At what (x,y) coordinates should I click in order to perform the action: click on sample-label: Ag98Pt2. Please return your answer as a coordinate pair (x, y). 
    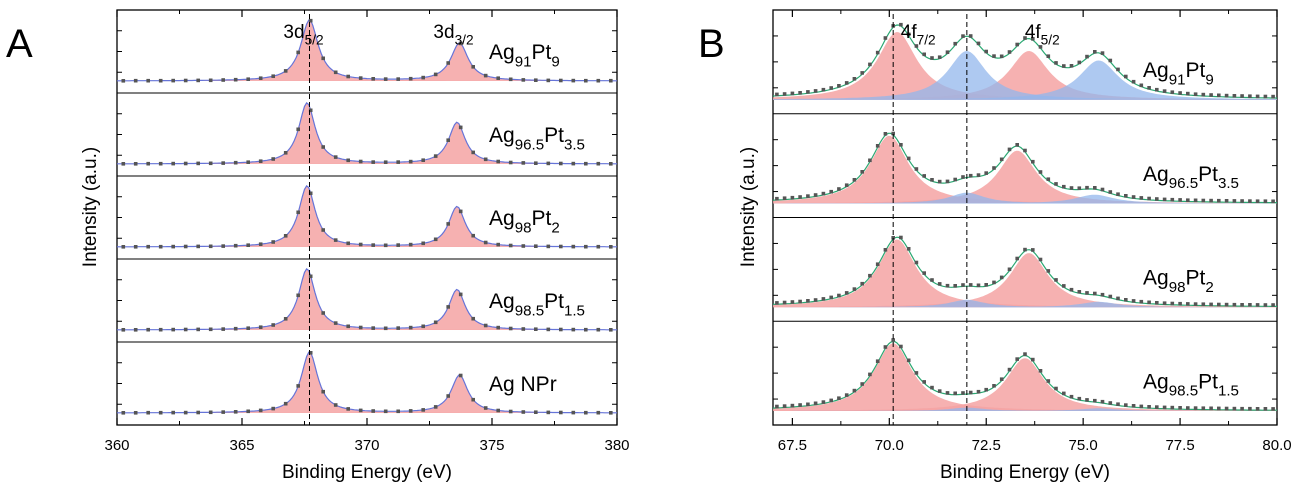
    Looking at the image, I should click on (1178, 281).